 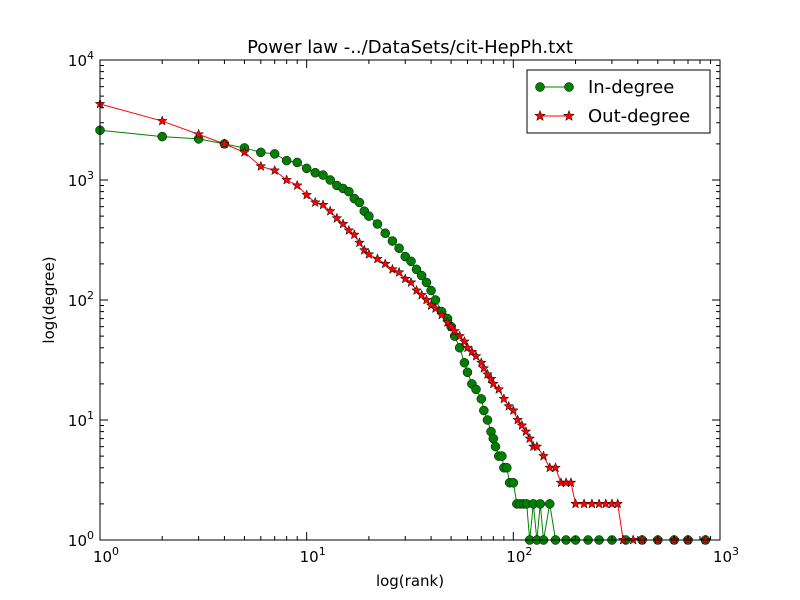 What do you see at coordinates (639, 116) in the screenshot?
I see `legend-label-out-degree: Out-degree` at bounding box center [639, 116].